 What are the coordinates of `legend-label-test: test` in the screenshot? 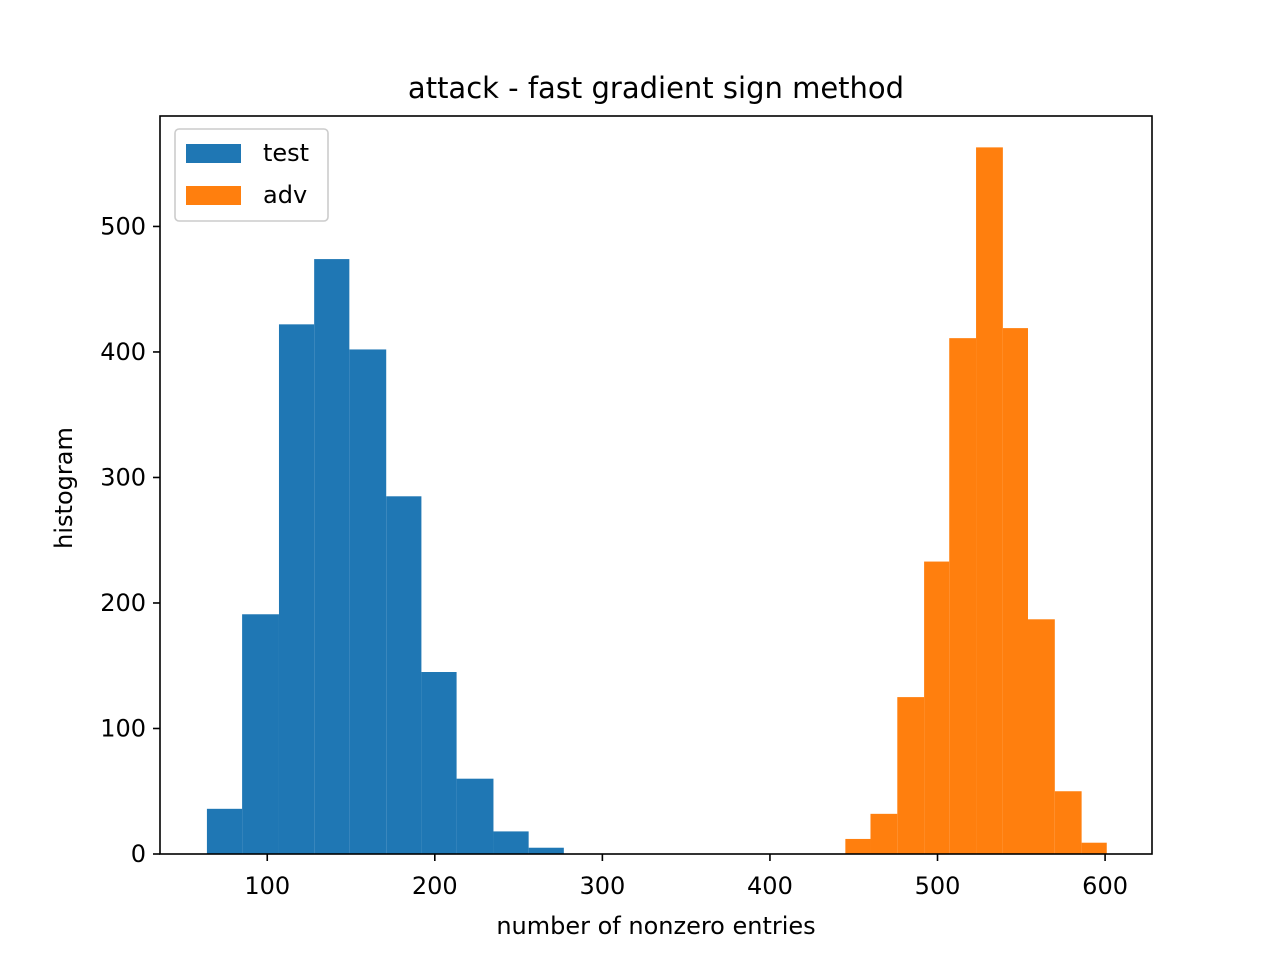 It's located at (286, 153).